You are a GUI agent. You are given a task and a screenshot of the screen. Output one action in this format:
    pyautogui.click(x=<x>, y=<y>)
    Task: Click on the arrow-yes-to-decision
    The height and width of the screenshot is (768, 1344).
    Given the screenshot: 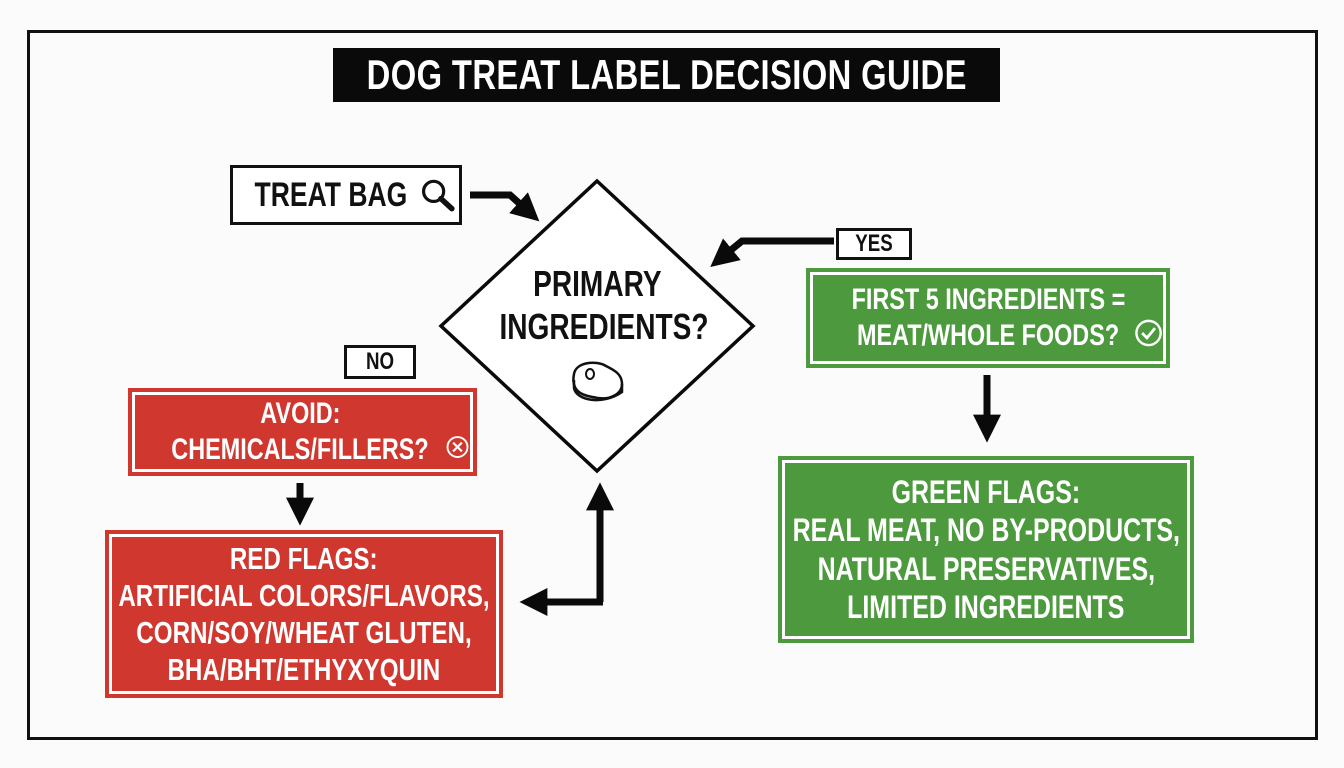 What is the action you would take?
    pyautogui.click(x=772, y=252)
    